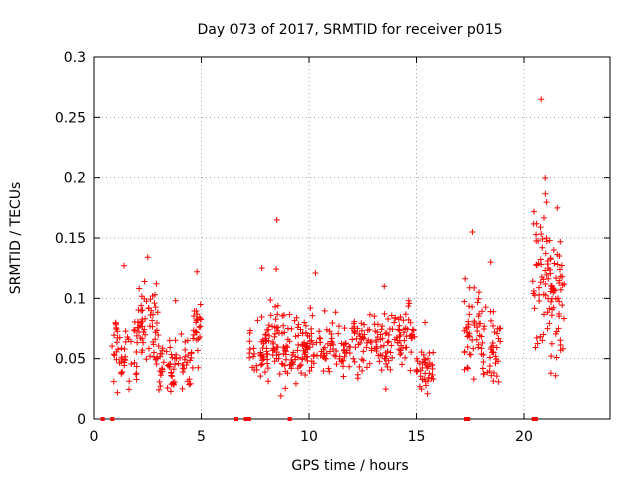  I want to click on x-tick-label: 10, so click(309, 437).